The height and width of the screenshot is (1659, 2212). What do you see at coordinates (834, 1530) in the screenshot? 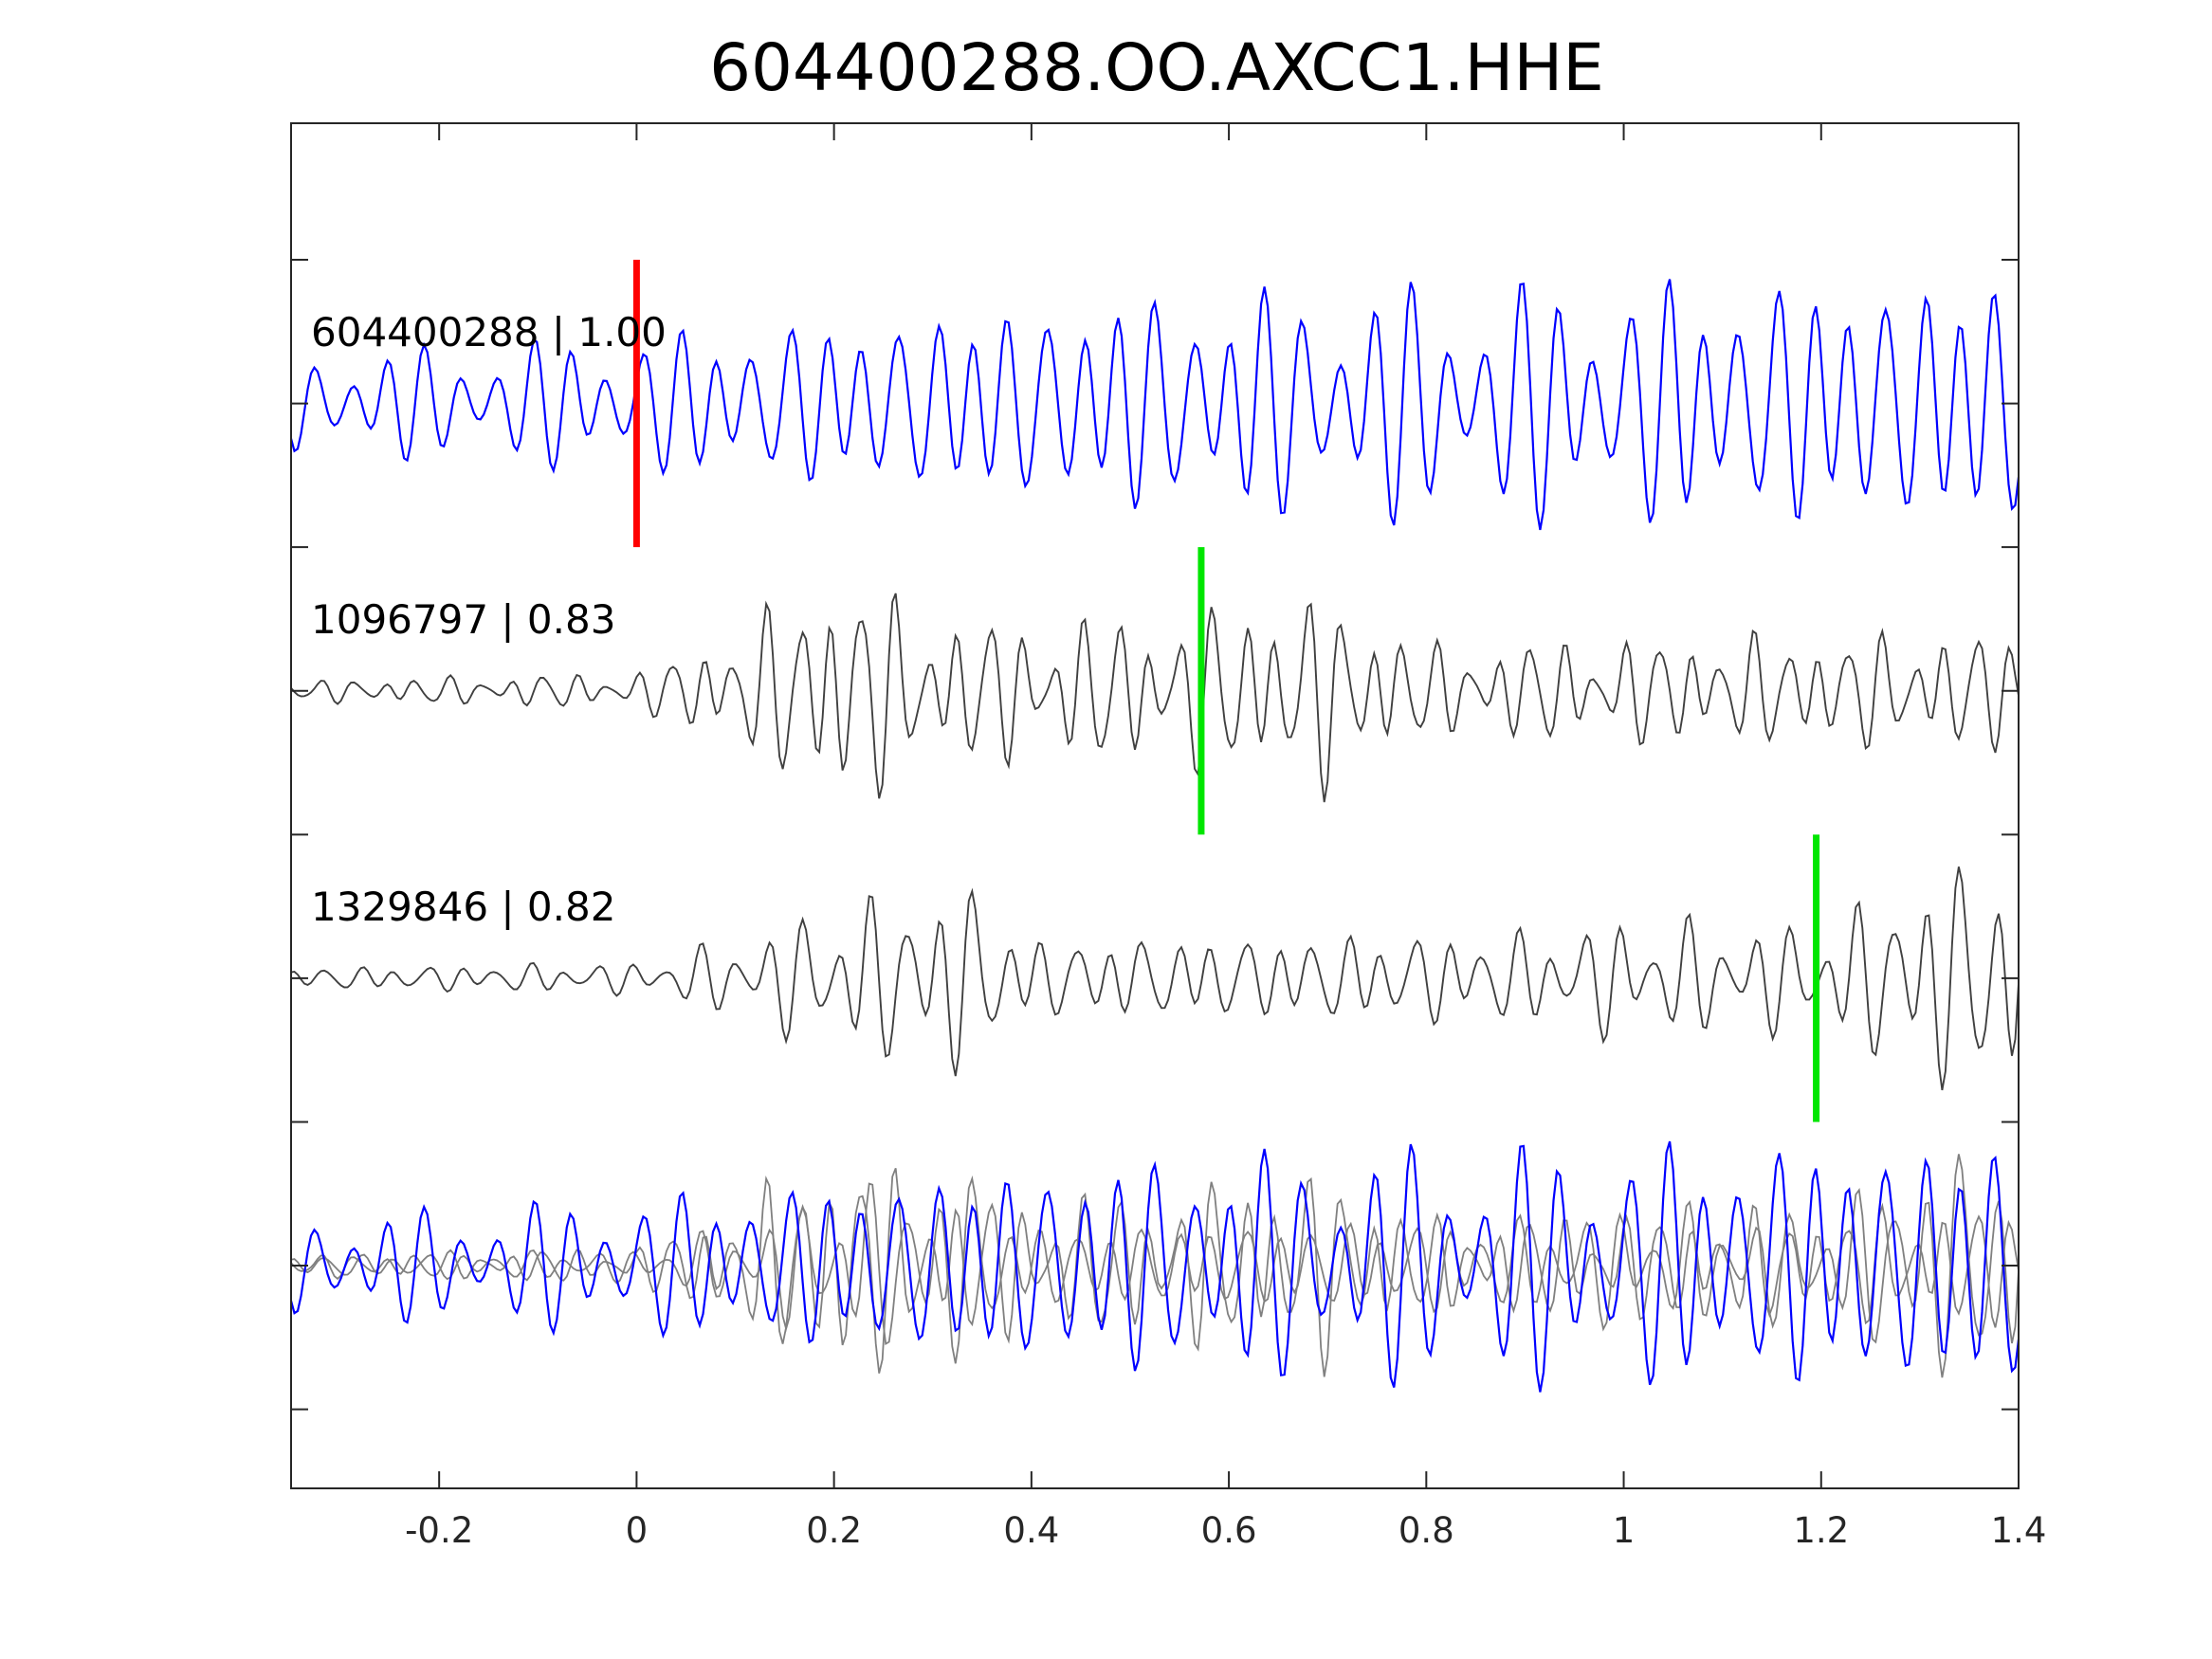
I see `x-tick-label-2: 0.2` at bounding box center [834, 1530].